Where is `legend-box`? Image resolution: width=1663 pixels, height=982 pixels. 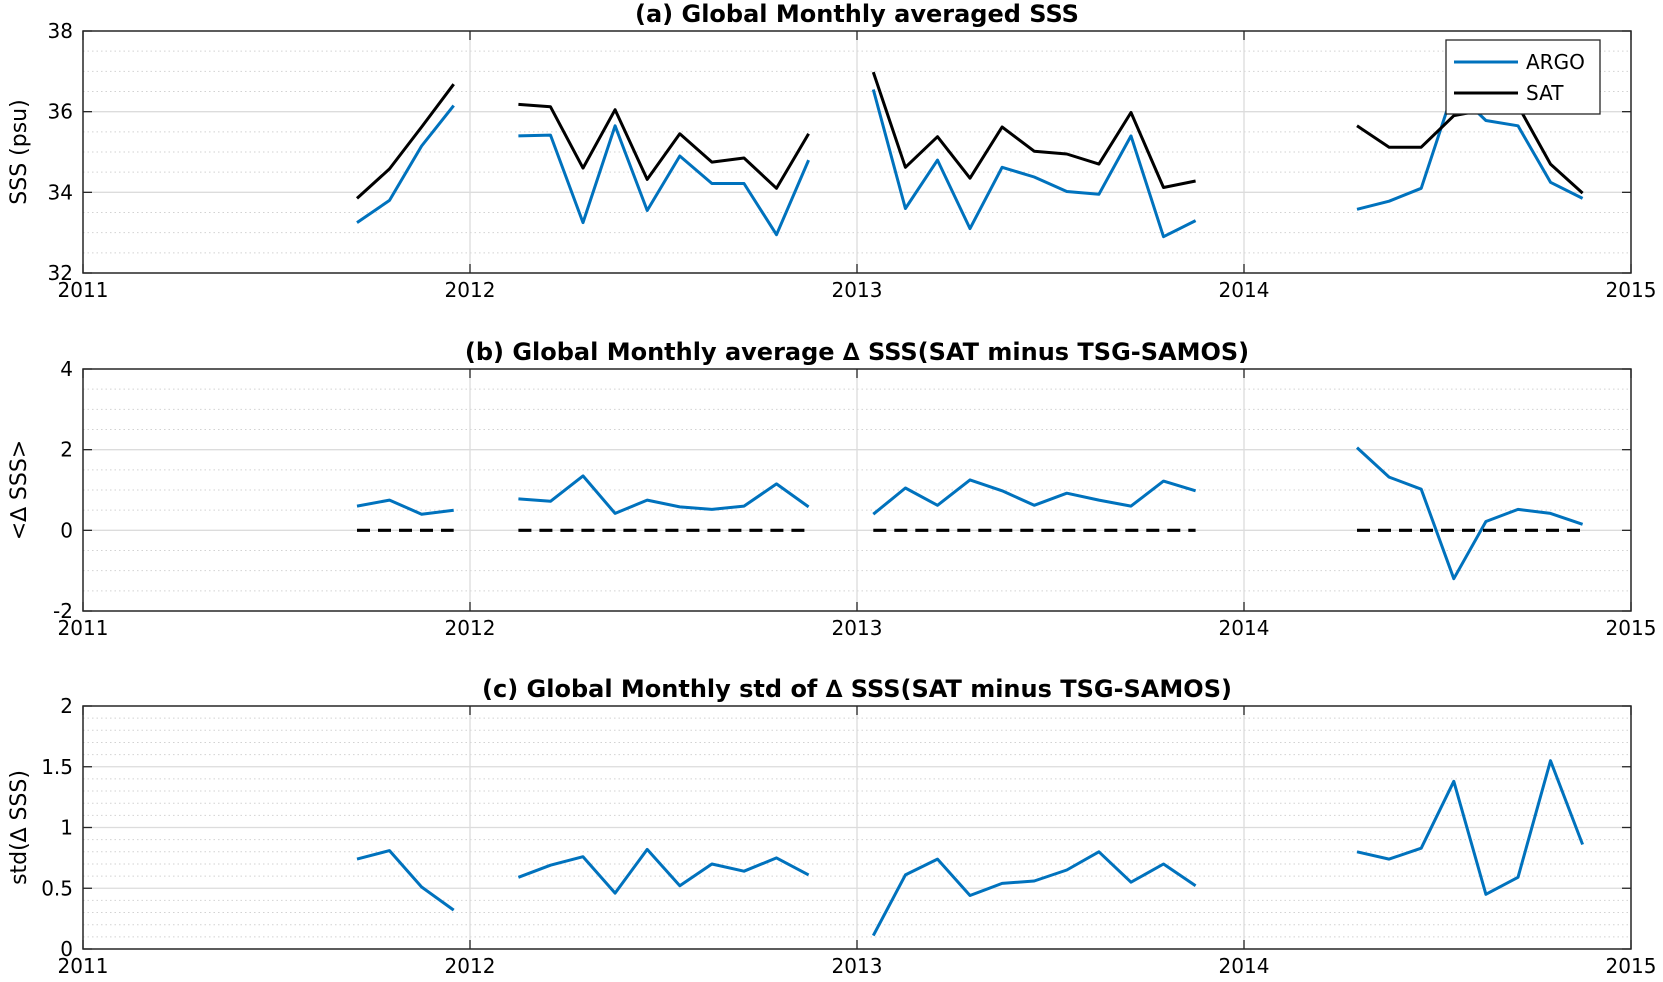
legend-box is located at coordinates (1523, 77).